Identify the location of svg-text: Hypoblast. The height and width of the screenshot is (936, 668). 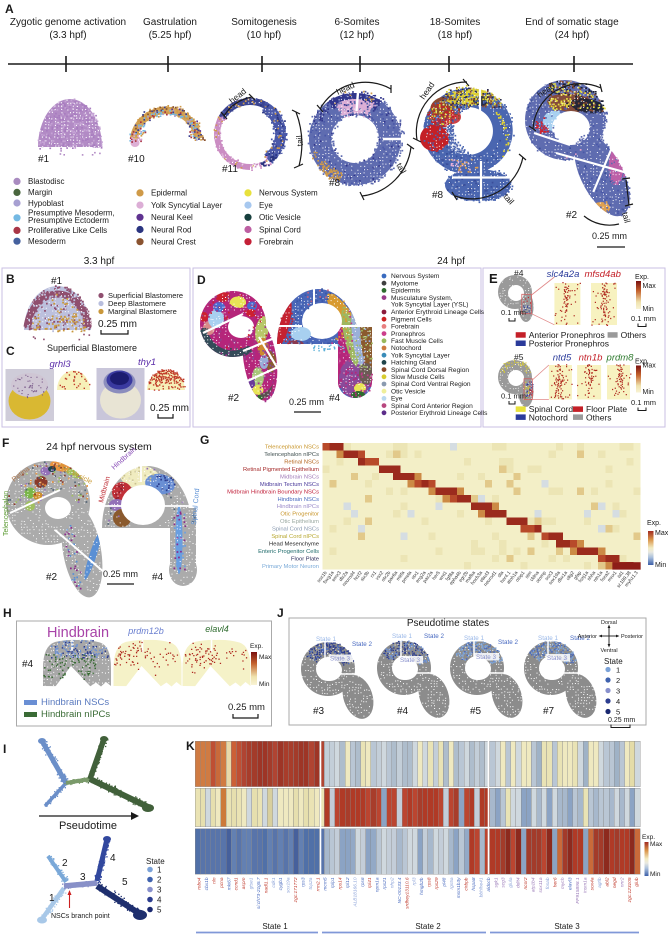
(46, 203).